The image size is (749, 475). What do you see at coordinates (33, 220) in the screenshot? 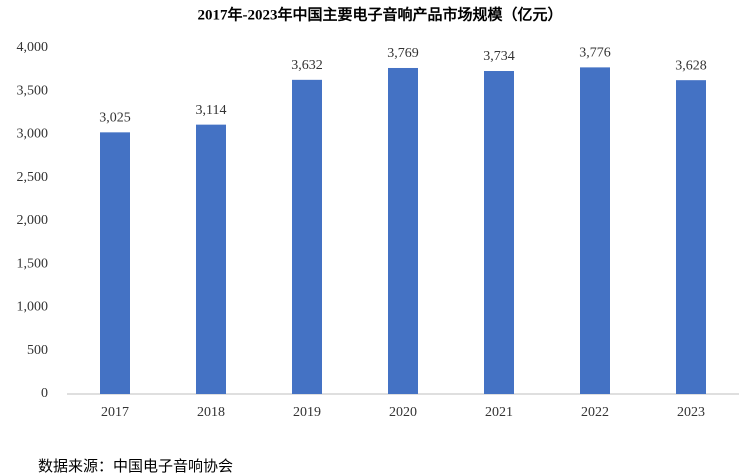
I see `y-tick-label: 2,000` at bounding box center [33, 220].